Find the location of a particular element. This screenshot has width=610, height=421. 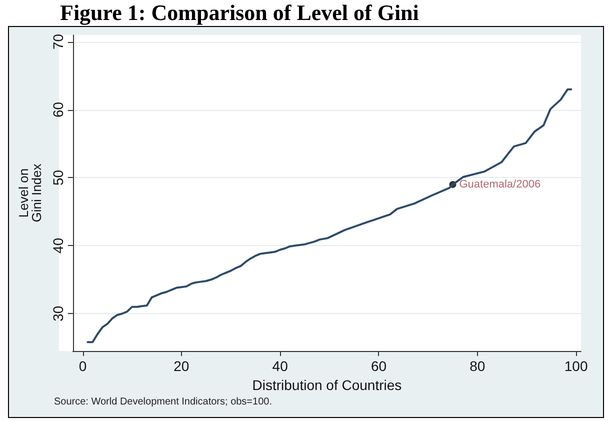

y-tick-label: 70 is located at coordinates (58, 42).